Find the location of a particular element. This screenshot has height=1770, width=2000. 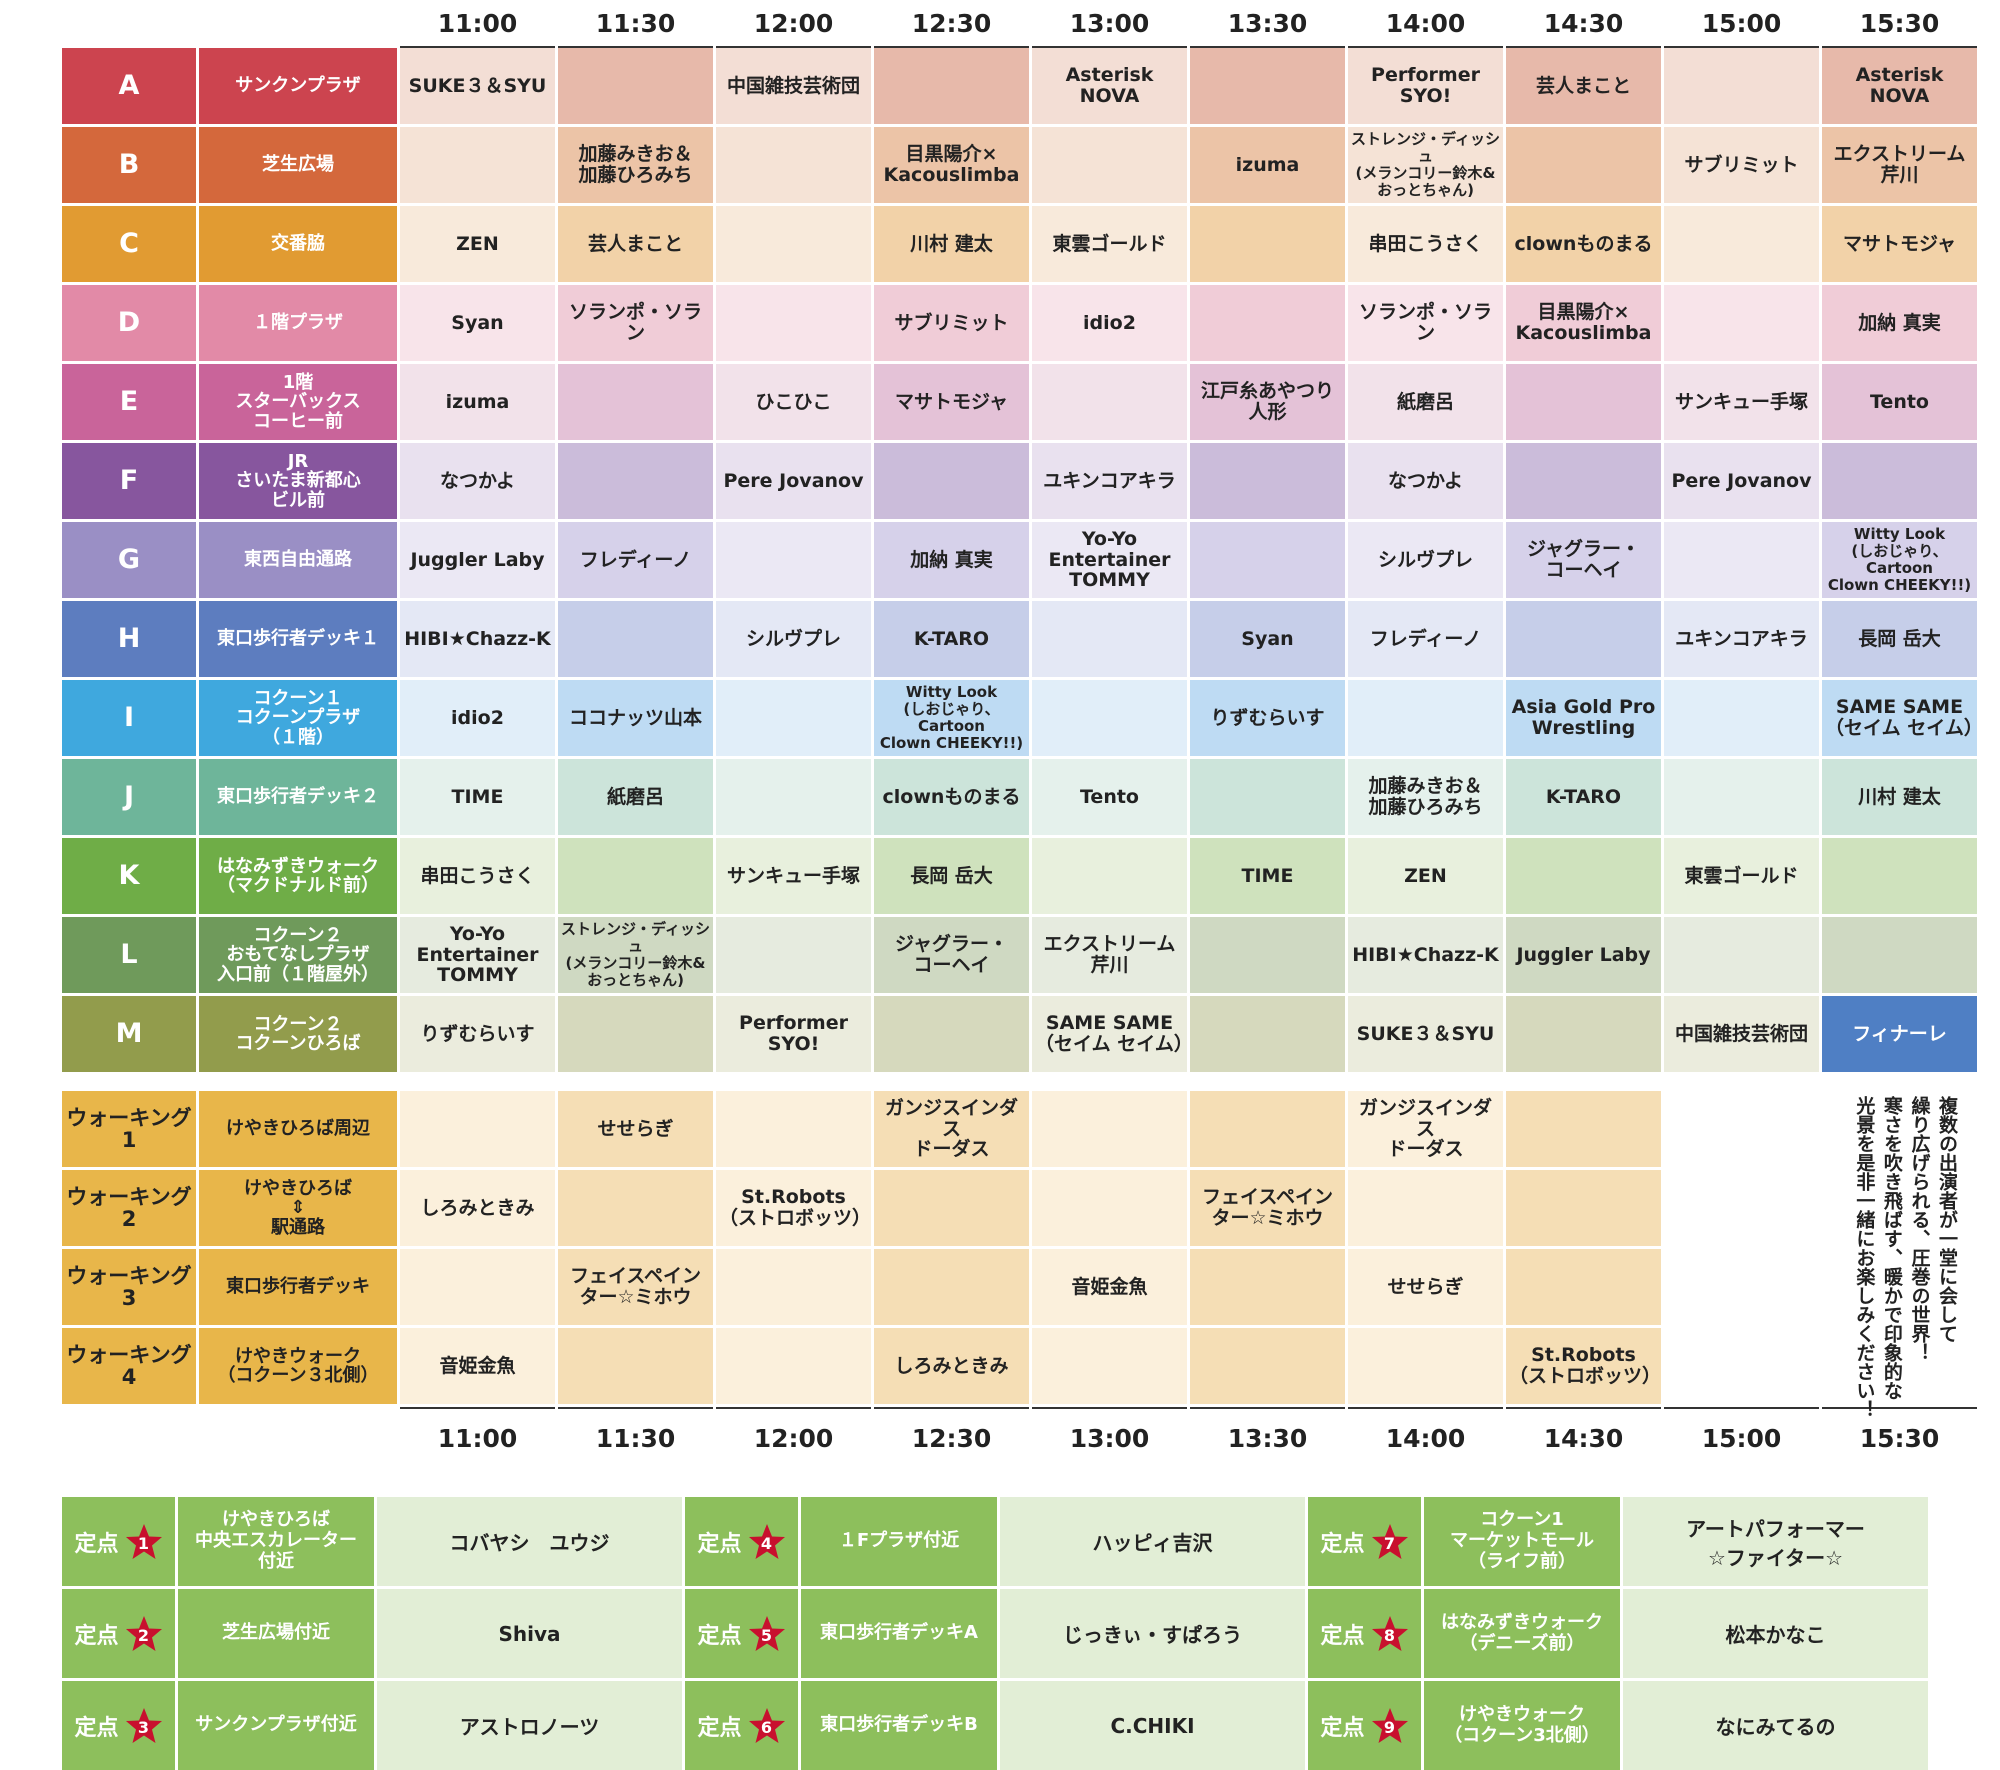

performance-slot: エクストリーム 芹川 is located at coordinates (1109, 956).